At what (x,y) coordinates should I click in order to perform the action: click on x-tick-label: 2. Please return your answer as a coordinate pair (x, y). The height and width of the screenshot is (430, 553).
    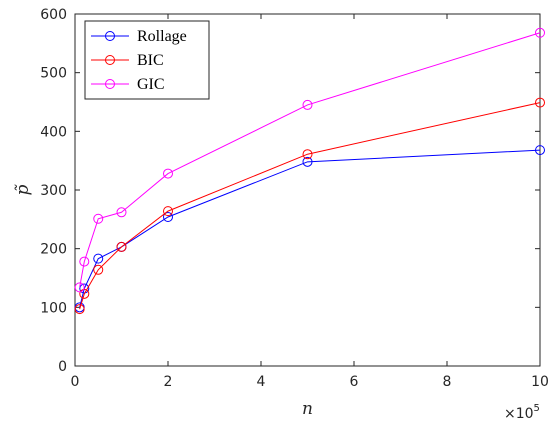
    Looking at the image, I should click on (168, 382).